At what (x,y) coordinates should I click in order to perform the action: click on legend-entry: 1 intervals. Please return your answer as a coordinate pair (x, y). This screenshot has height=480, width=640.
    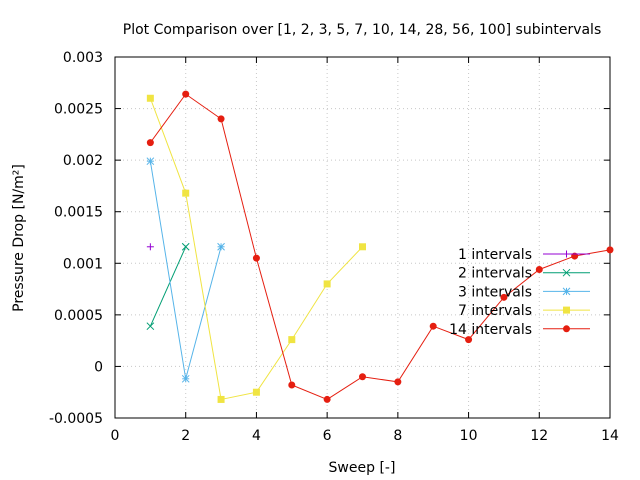
    Looking at the image, I should click on (524, 255).